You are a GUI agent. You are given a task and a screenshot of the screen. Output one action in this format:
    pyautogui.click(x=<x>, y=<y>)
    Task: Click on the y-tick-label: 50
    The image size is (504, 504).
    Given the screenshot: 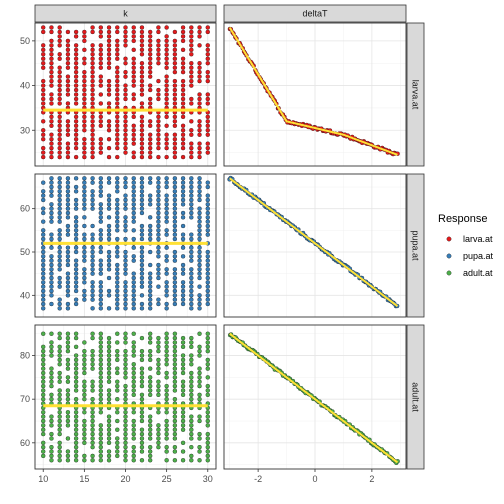 What is the action you would take?
    pyautogui.click(x=25, y=41)
    